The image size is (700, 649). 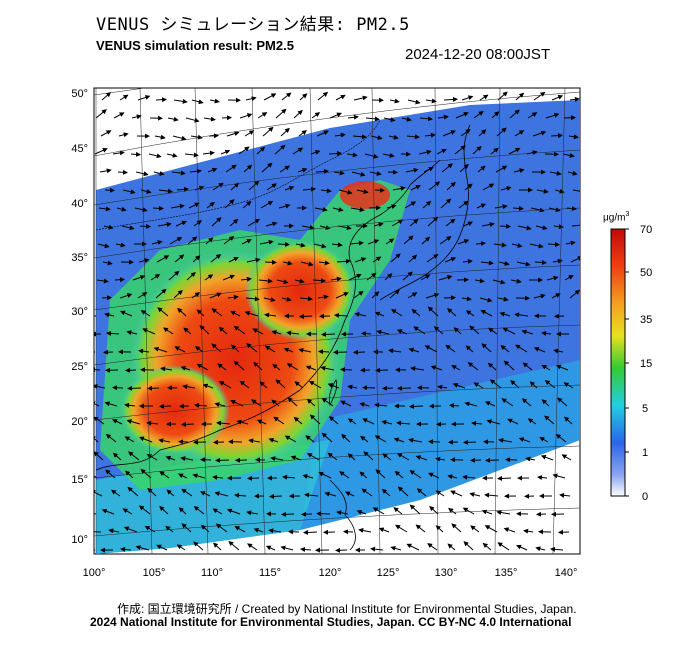 I want to click on colorbar-tick-label: 15, so click(x=646, y=364).